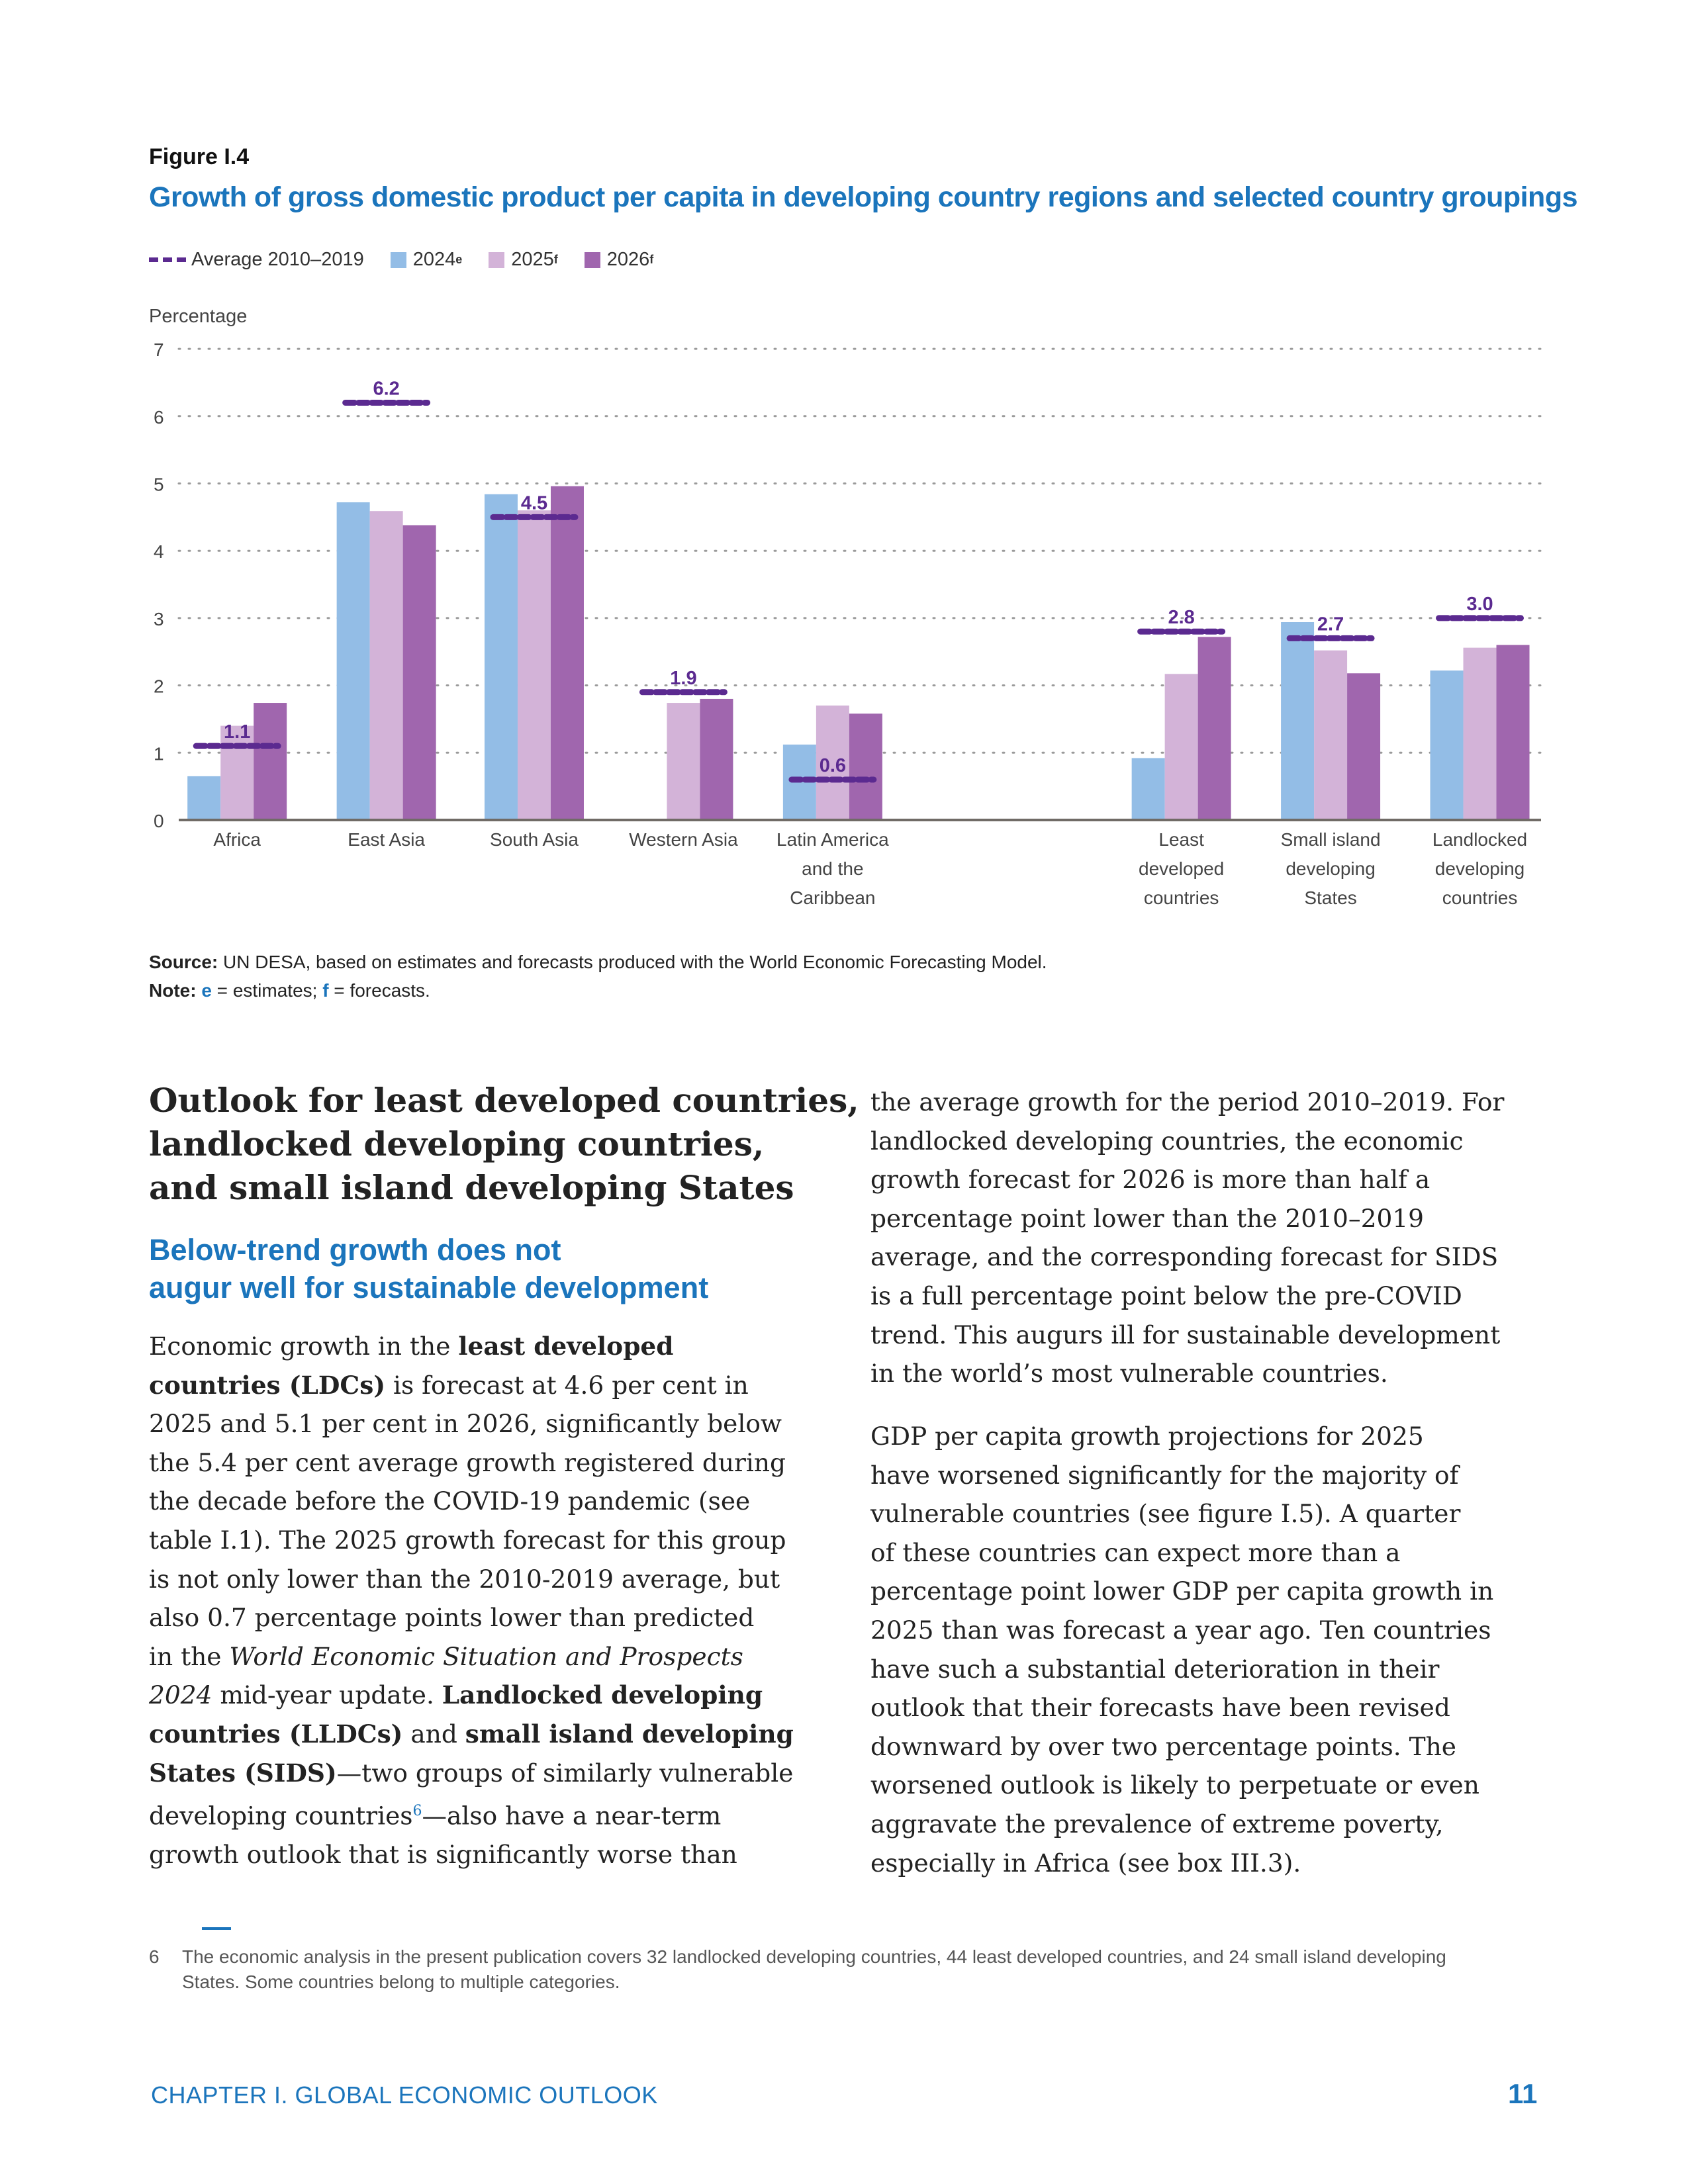 The height and width of the screenshot is (2184, 1688). Describe the element at coordinates (159, 417) in the screenshot. I see `y-tick-label: 6` at that location.